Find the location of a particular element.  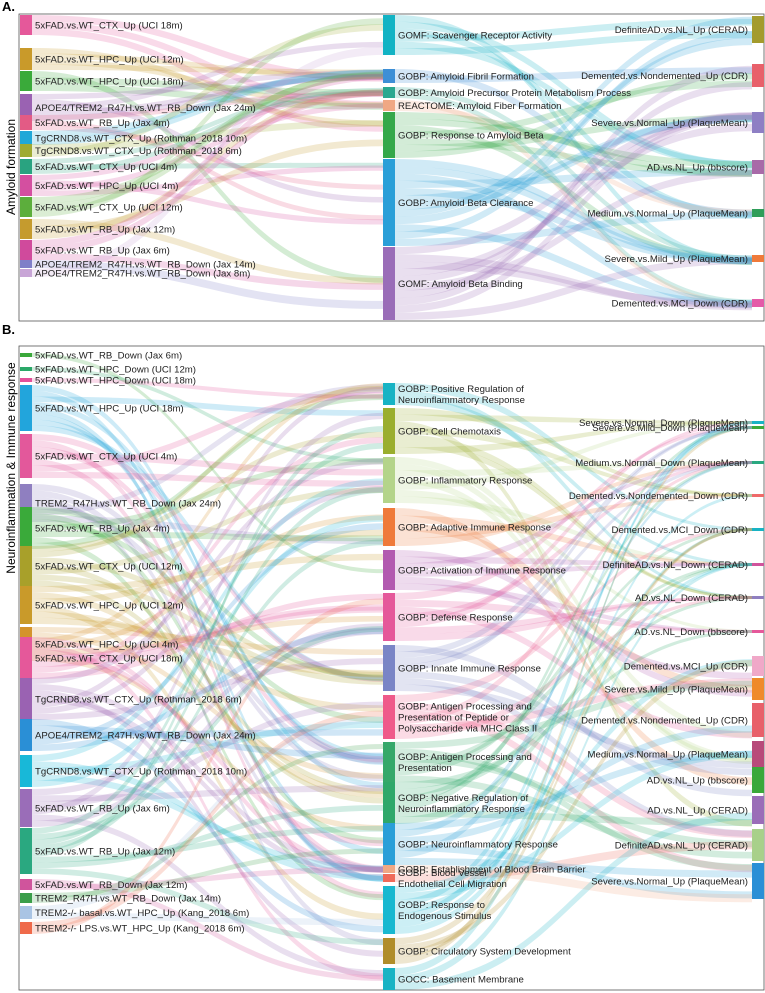

link-gobp-cell-chemotaxis is located at coordinates (573, 519).